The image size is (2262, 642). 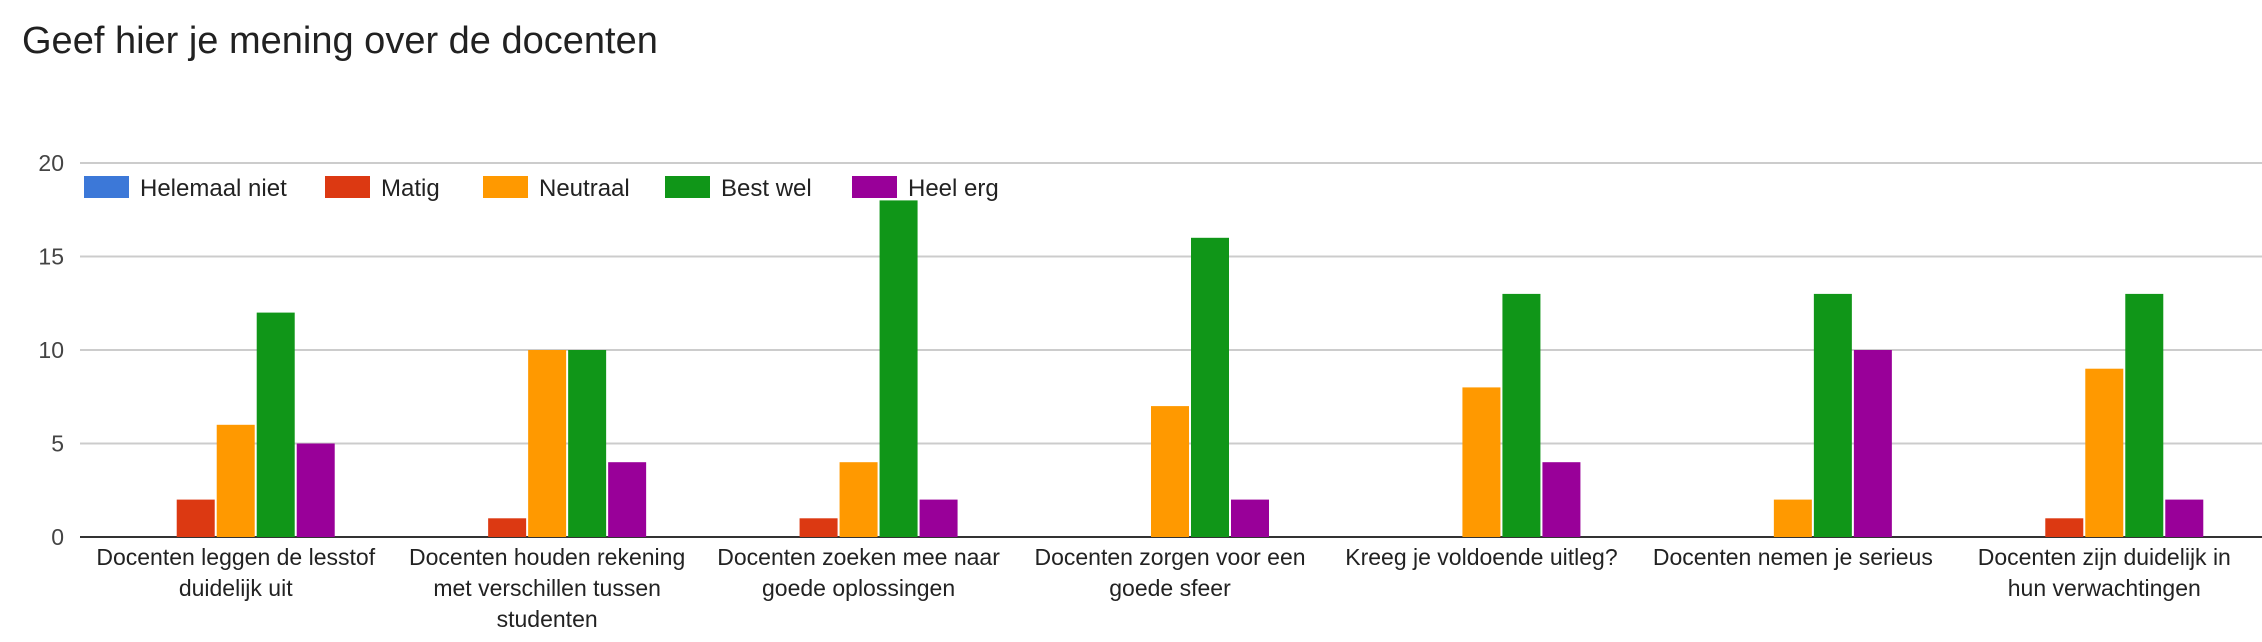 I want to click on x-category-label: studenten, so click(x=547, y=619).